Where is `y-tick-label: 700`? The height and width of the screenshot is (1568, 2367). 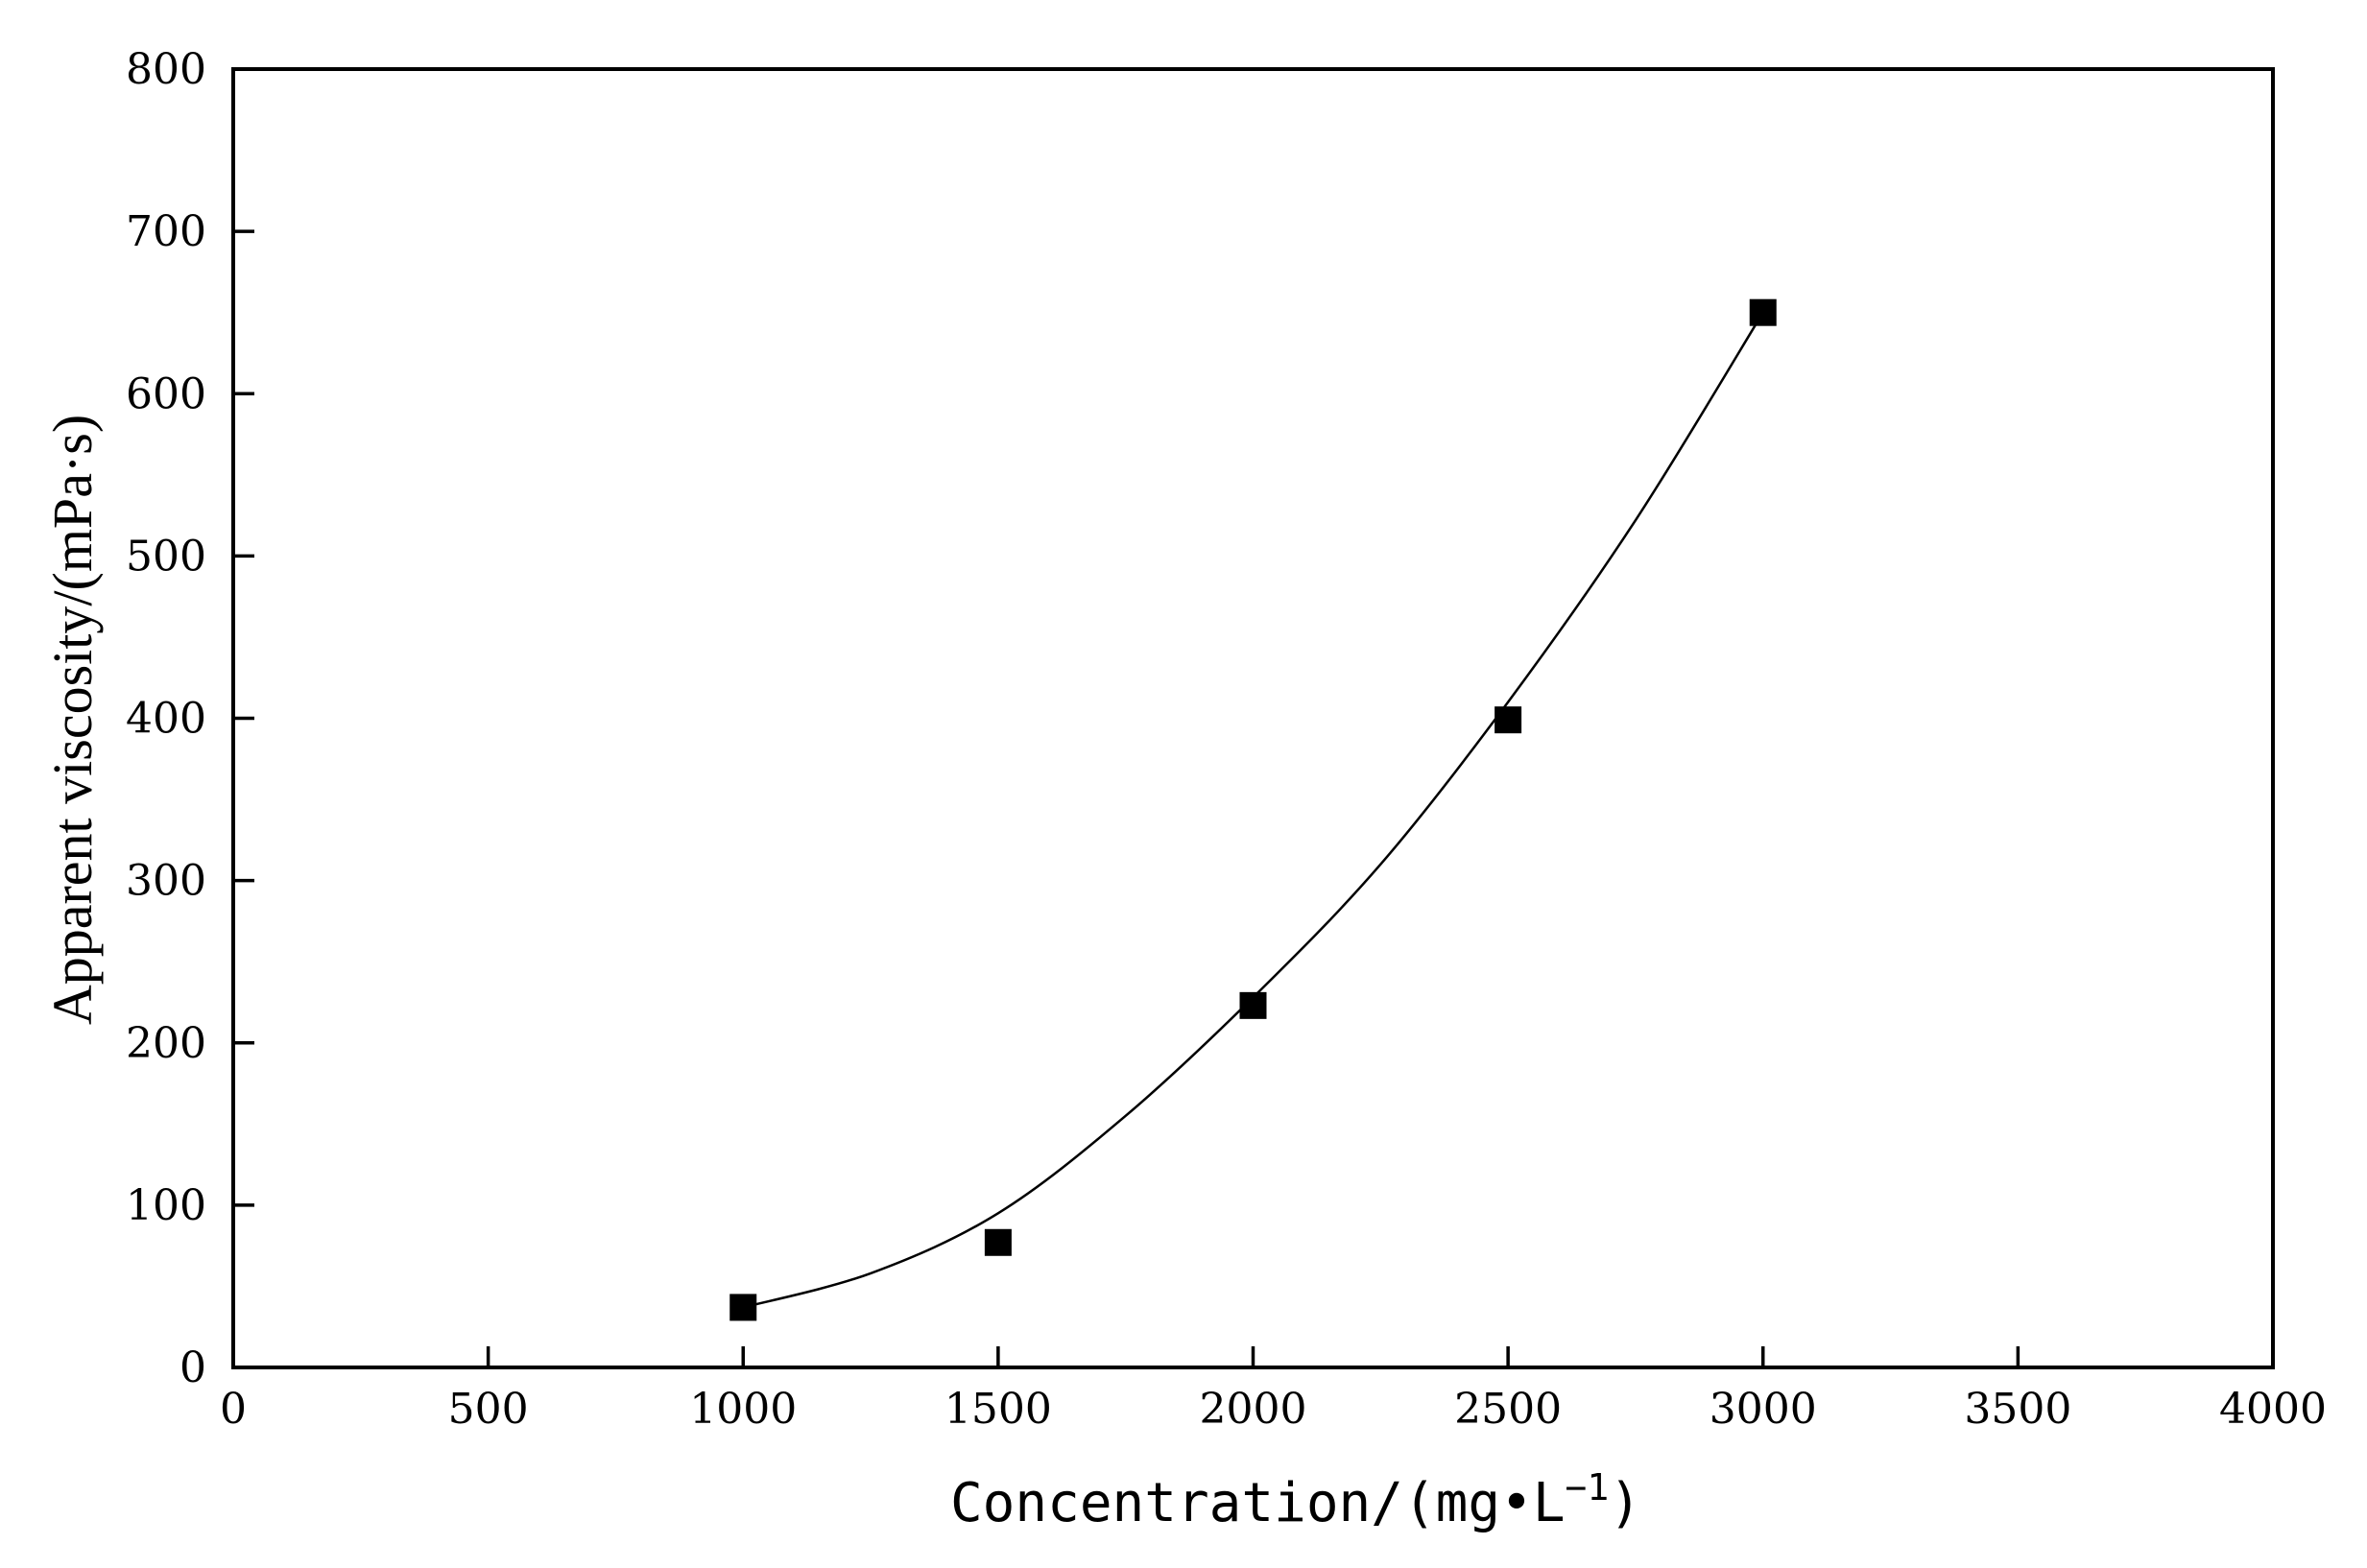 y-tick-label: 700 is located at coordinates (166, 231).